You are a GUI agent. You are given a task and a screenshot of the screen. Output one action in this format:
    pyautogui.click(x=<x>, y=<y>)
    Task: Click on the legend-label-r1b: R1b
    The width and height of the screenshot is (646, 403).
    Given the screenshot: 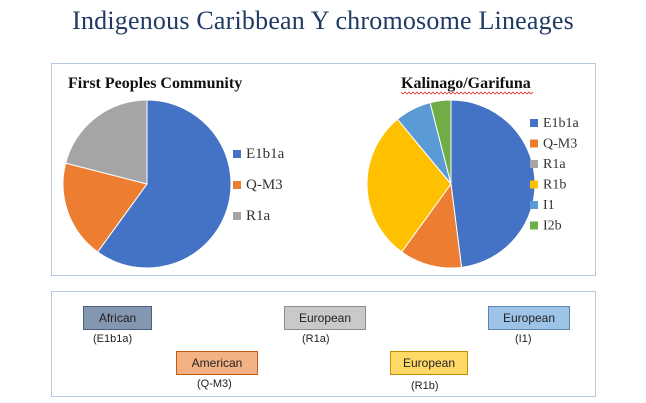 What is the action you would take?
    pyautogui.click(x=554, y=185)
    